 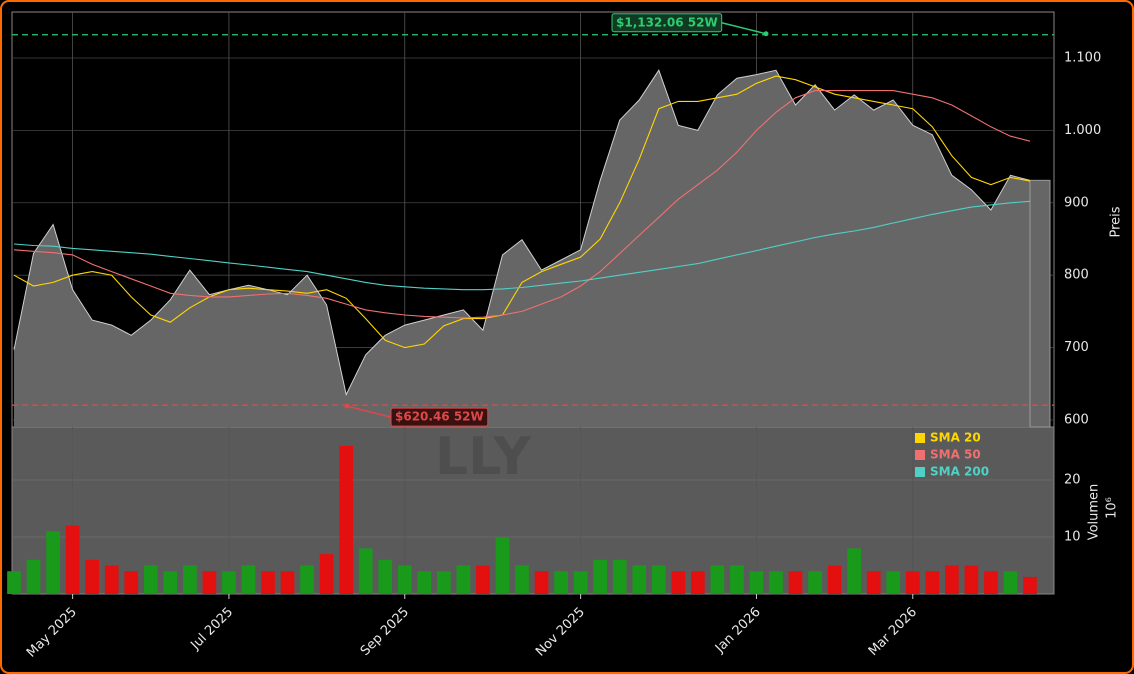 What do you see at coordinates (1076, 275) in the screenshot?
I see `y-tick-label: 800` at bounding box center [1076, 275].